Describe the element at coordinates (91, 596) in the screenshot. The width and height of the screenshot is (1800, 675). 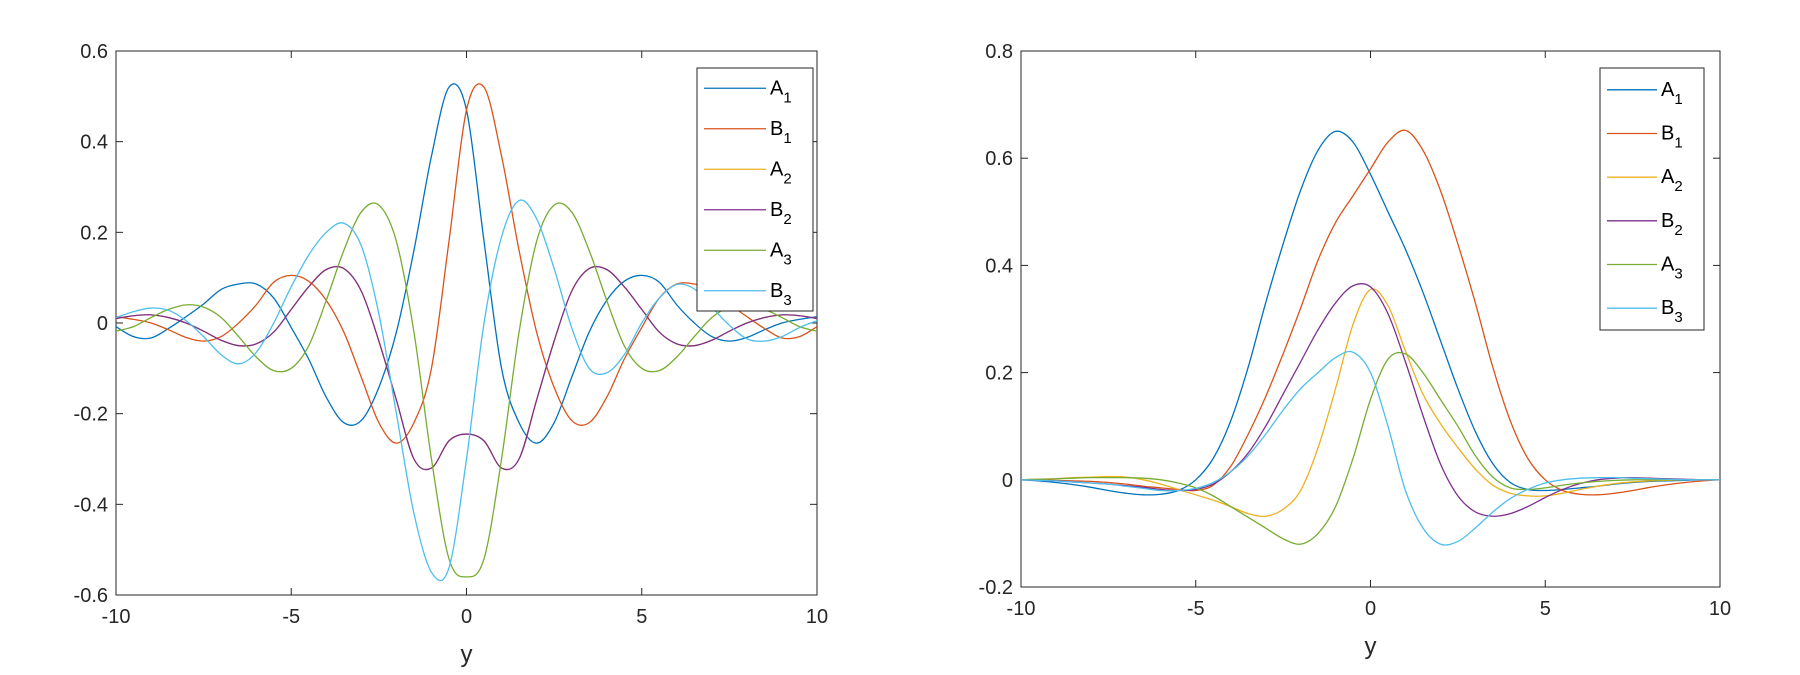
I see `y-tick-label: -0.6` at that location.